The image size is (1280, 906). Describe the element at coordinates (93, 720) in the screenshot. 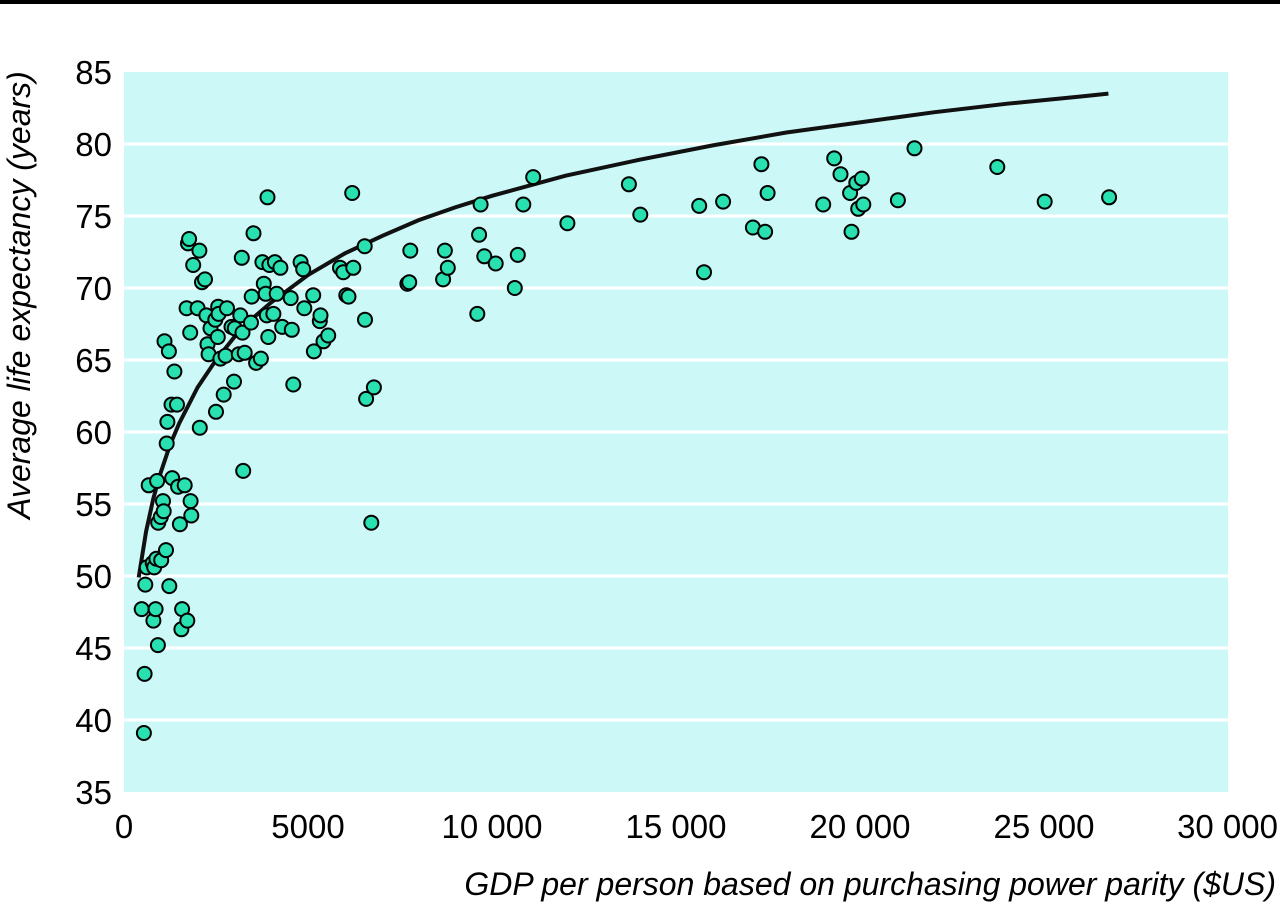

I see `y-tick-label: 40` at that location.